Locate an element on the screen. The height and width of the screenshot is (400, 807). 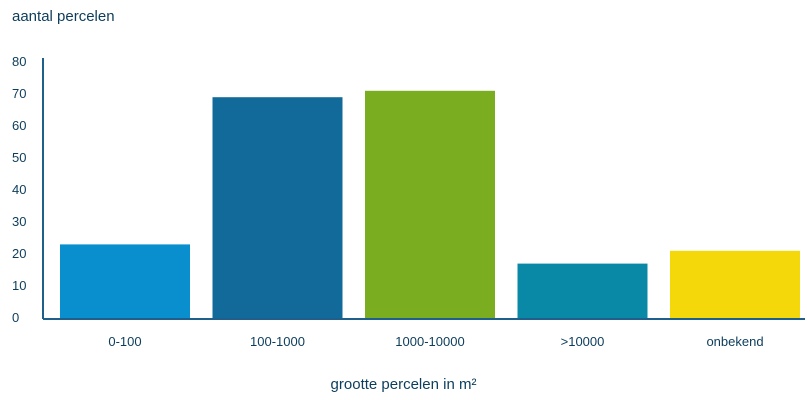
y-tick-label: 80 is located at coordinates (19, 61).